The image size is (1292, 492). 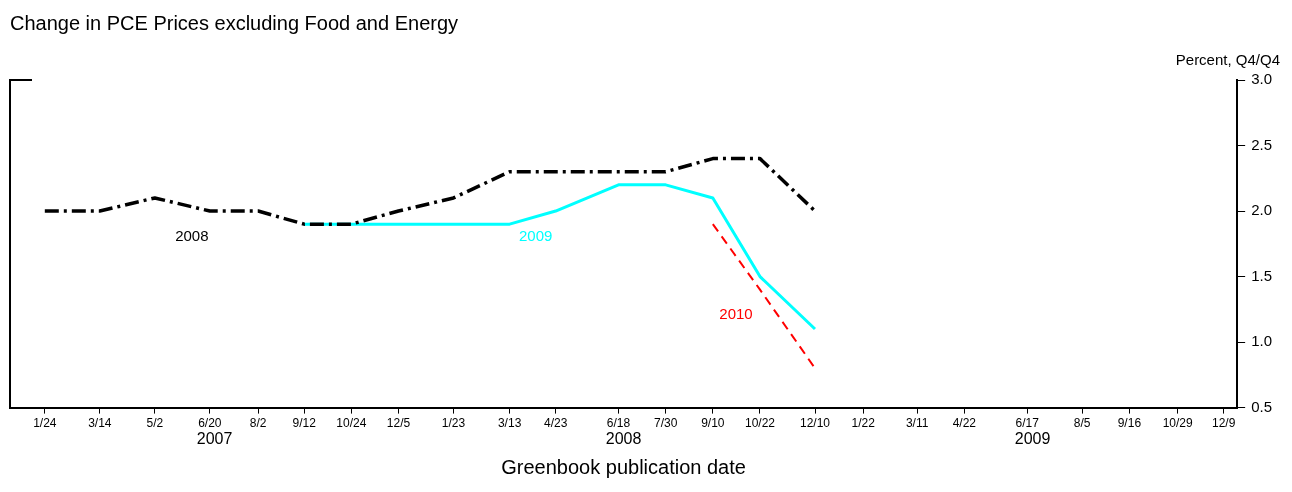 What do you see at coordinates (214, 439) in the screenshot?
I see `text: 2007` at bounding box center [214, 439].